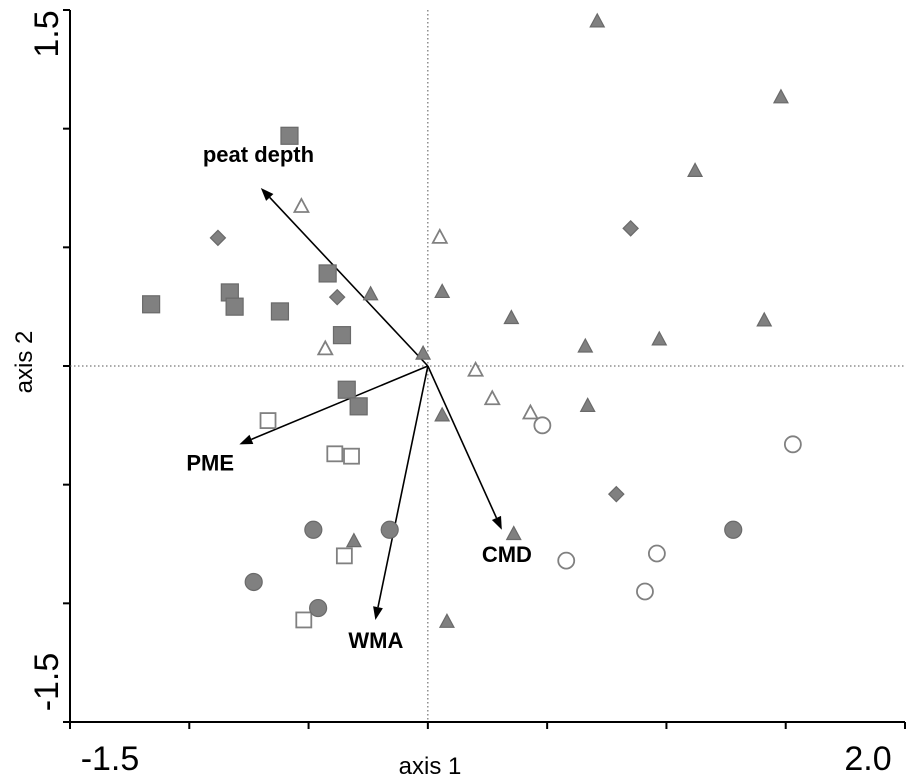 This screenshot has height=779, width=909. What do you see at coordinates (430, 766) in the screenshot?
I see `x-axis-title: axis 1` at bounding box center [430, 766].